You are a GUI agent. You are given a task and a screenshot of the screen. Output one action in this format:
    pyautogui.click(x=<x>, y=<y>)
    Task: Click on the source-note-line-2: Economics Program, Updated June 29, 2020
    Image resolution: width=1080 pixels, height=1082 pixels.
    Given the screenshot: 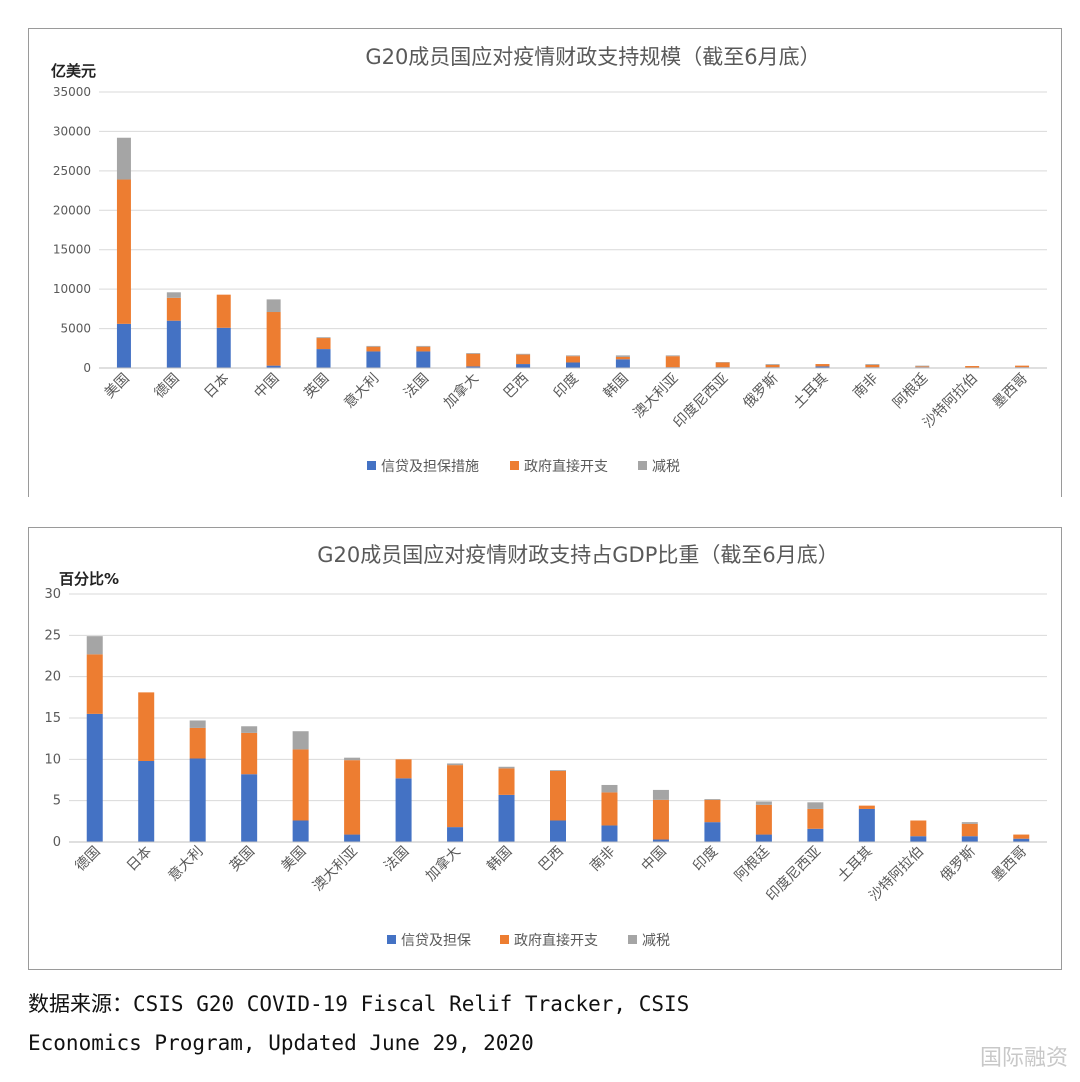 What is the action you would take?
    pyautogui.click(x=281, y=1043)
    